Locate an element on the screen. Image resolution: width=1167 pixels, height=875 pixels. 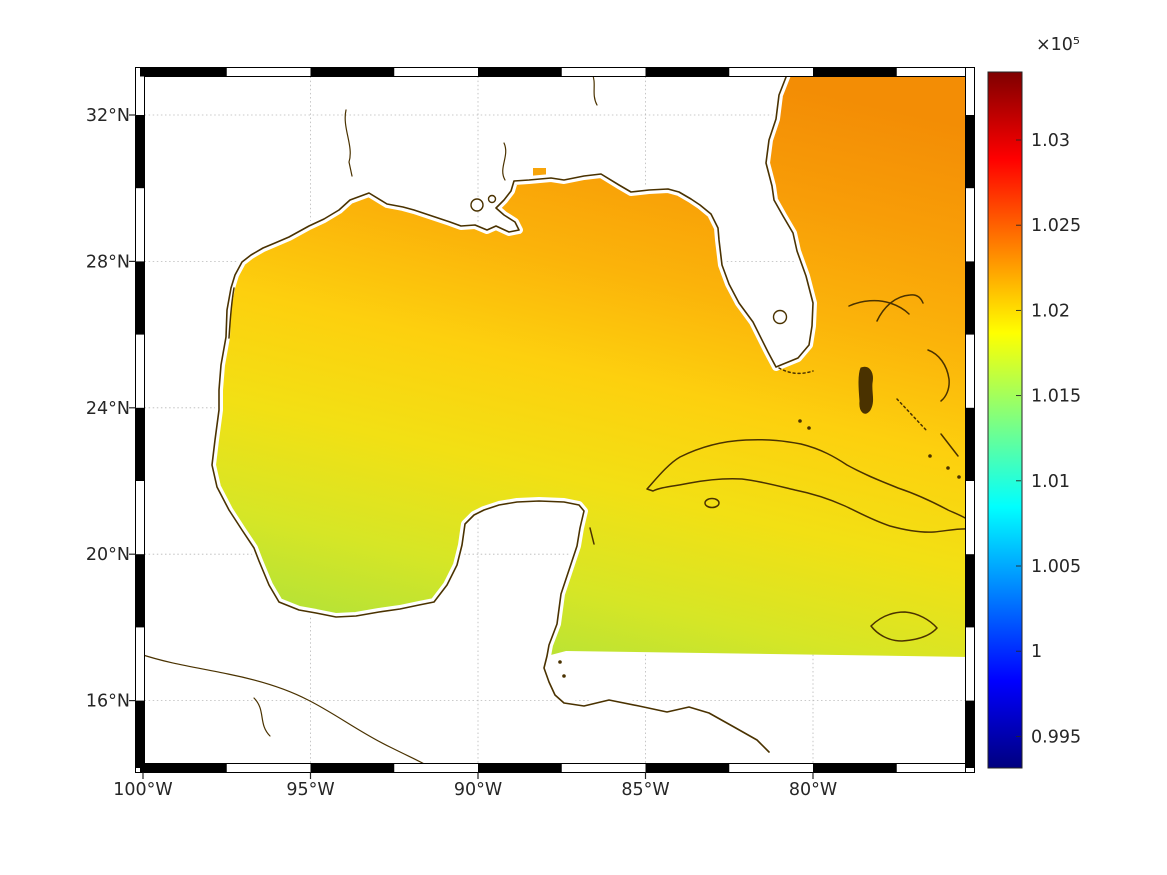
cozumel-island is located at coordinates (592, 536).